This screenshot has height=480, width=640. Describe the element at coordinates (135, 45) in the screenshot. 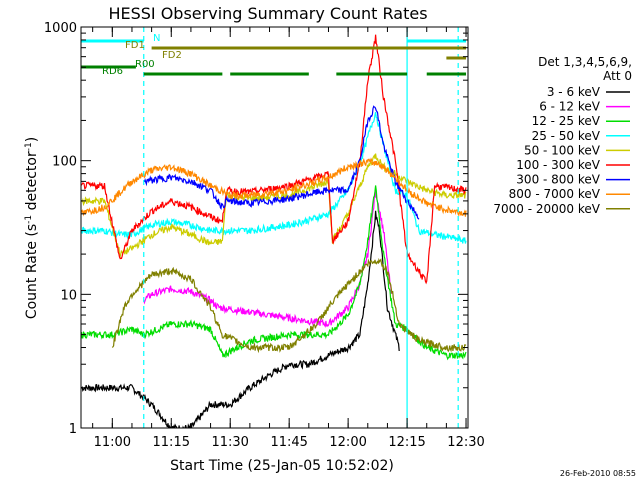

I see `state-bar-label-fd1: FD1` at that location.